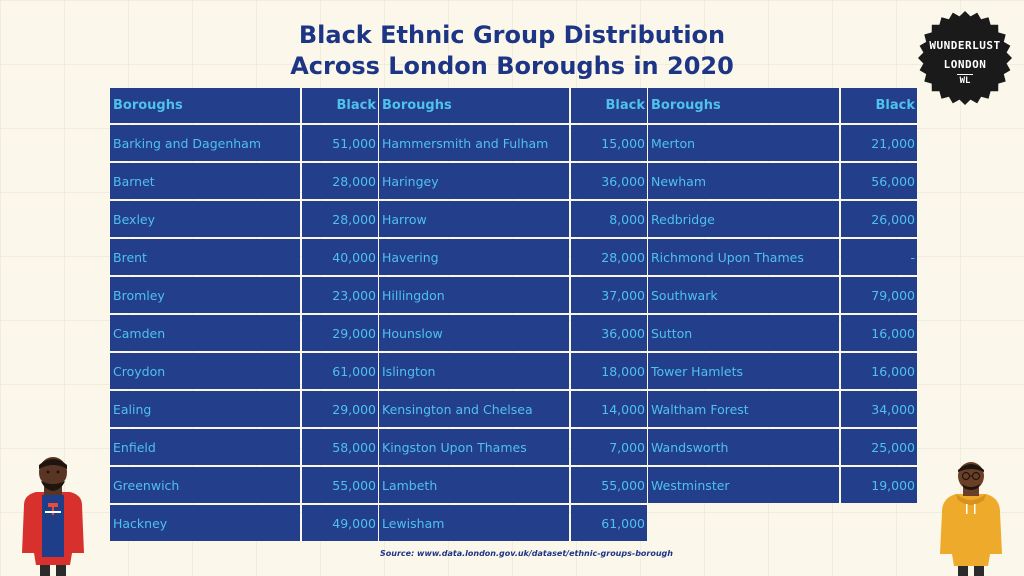  I want to click on table-row: Hounslow 36,000, so click(513, 333).